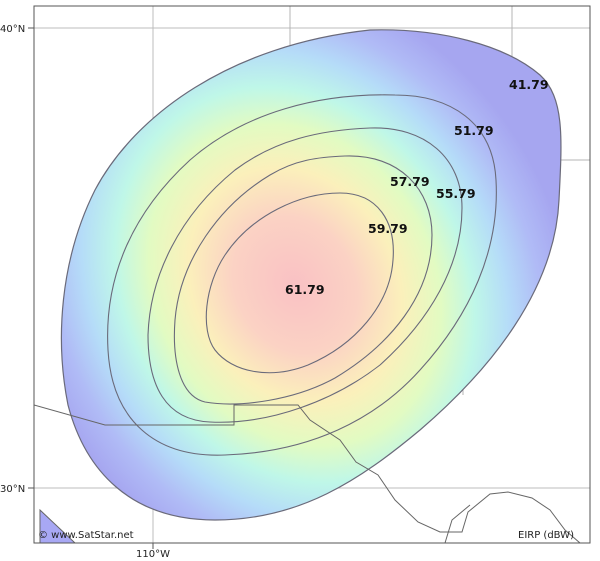 This screenshot has width=600, height=561. I want to click on baja-coast, so click(57, 525).